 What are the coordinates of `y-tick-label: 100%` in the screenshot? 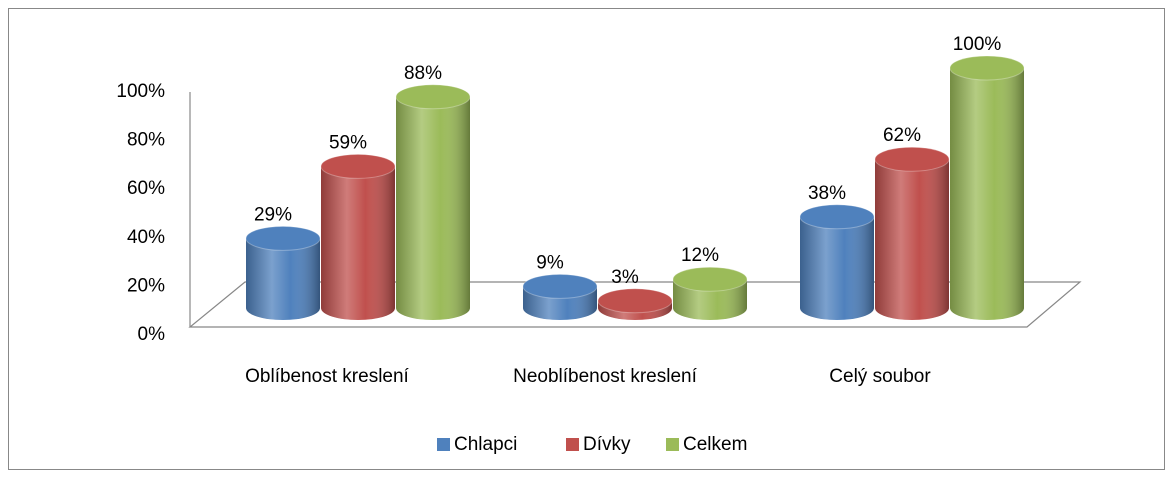 It's located at (140, 91).